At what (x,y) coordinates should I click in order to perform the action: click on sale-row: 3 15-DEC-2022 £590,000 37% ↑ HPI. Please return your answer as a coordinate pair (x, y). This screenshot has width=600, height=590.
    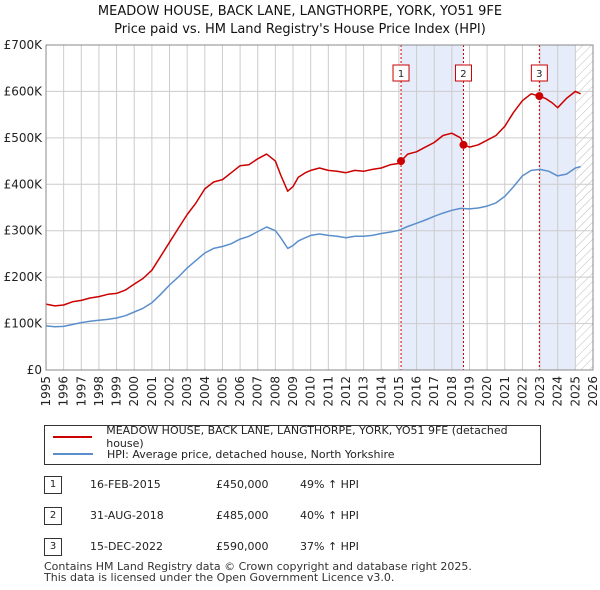
    Looking at the image, I should click on (244, 547).